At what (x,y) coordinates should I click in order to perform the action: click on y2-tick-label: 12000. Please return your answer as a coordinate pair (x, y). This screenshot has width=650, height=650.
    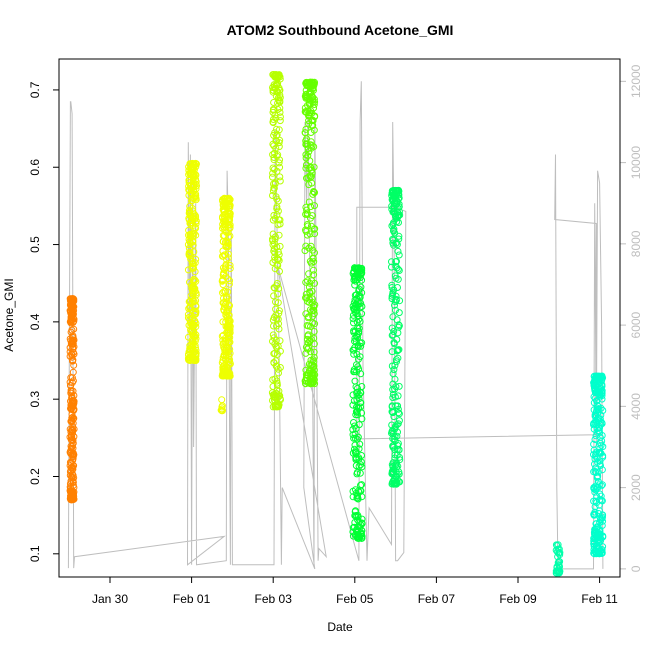
    Looking at the image, I should click on (636, 81).